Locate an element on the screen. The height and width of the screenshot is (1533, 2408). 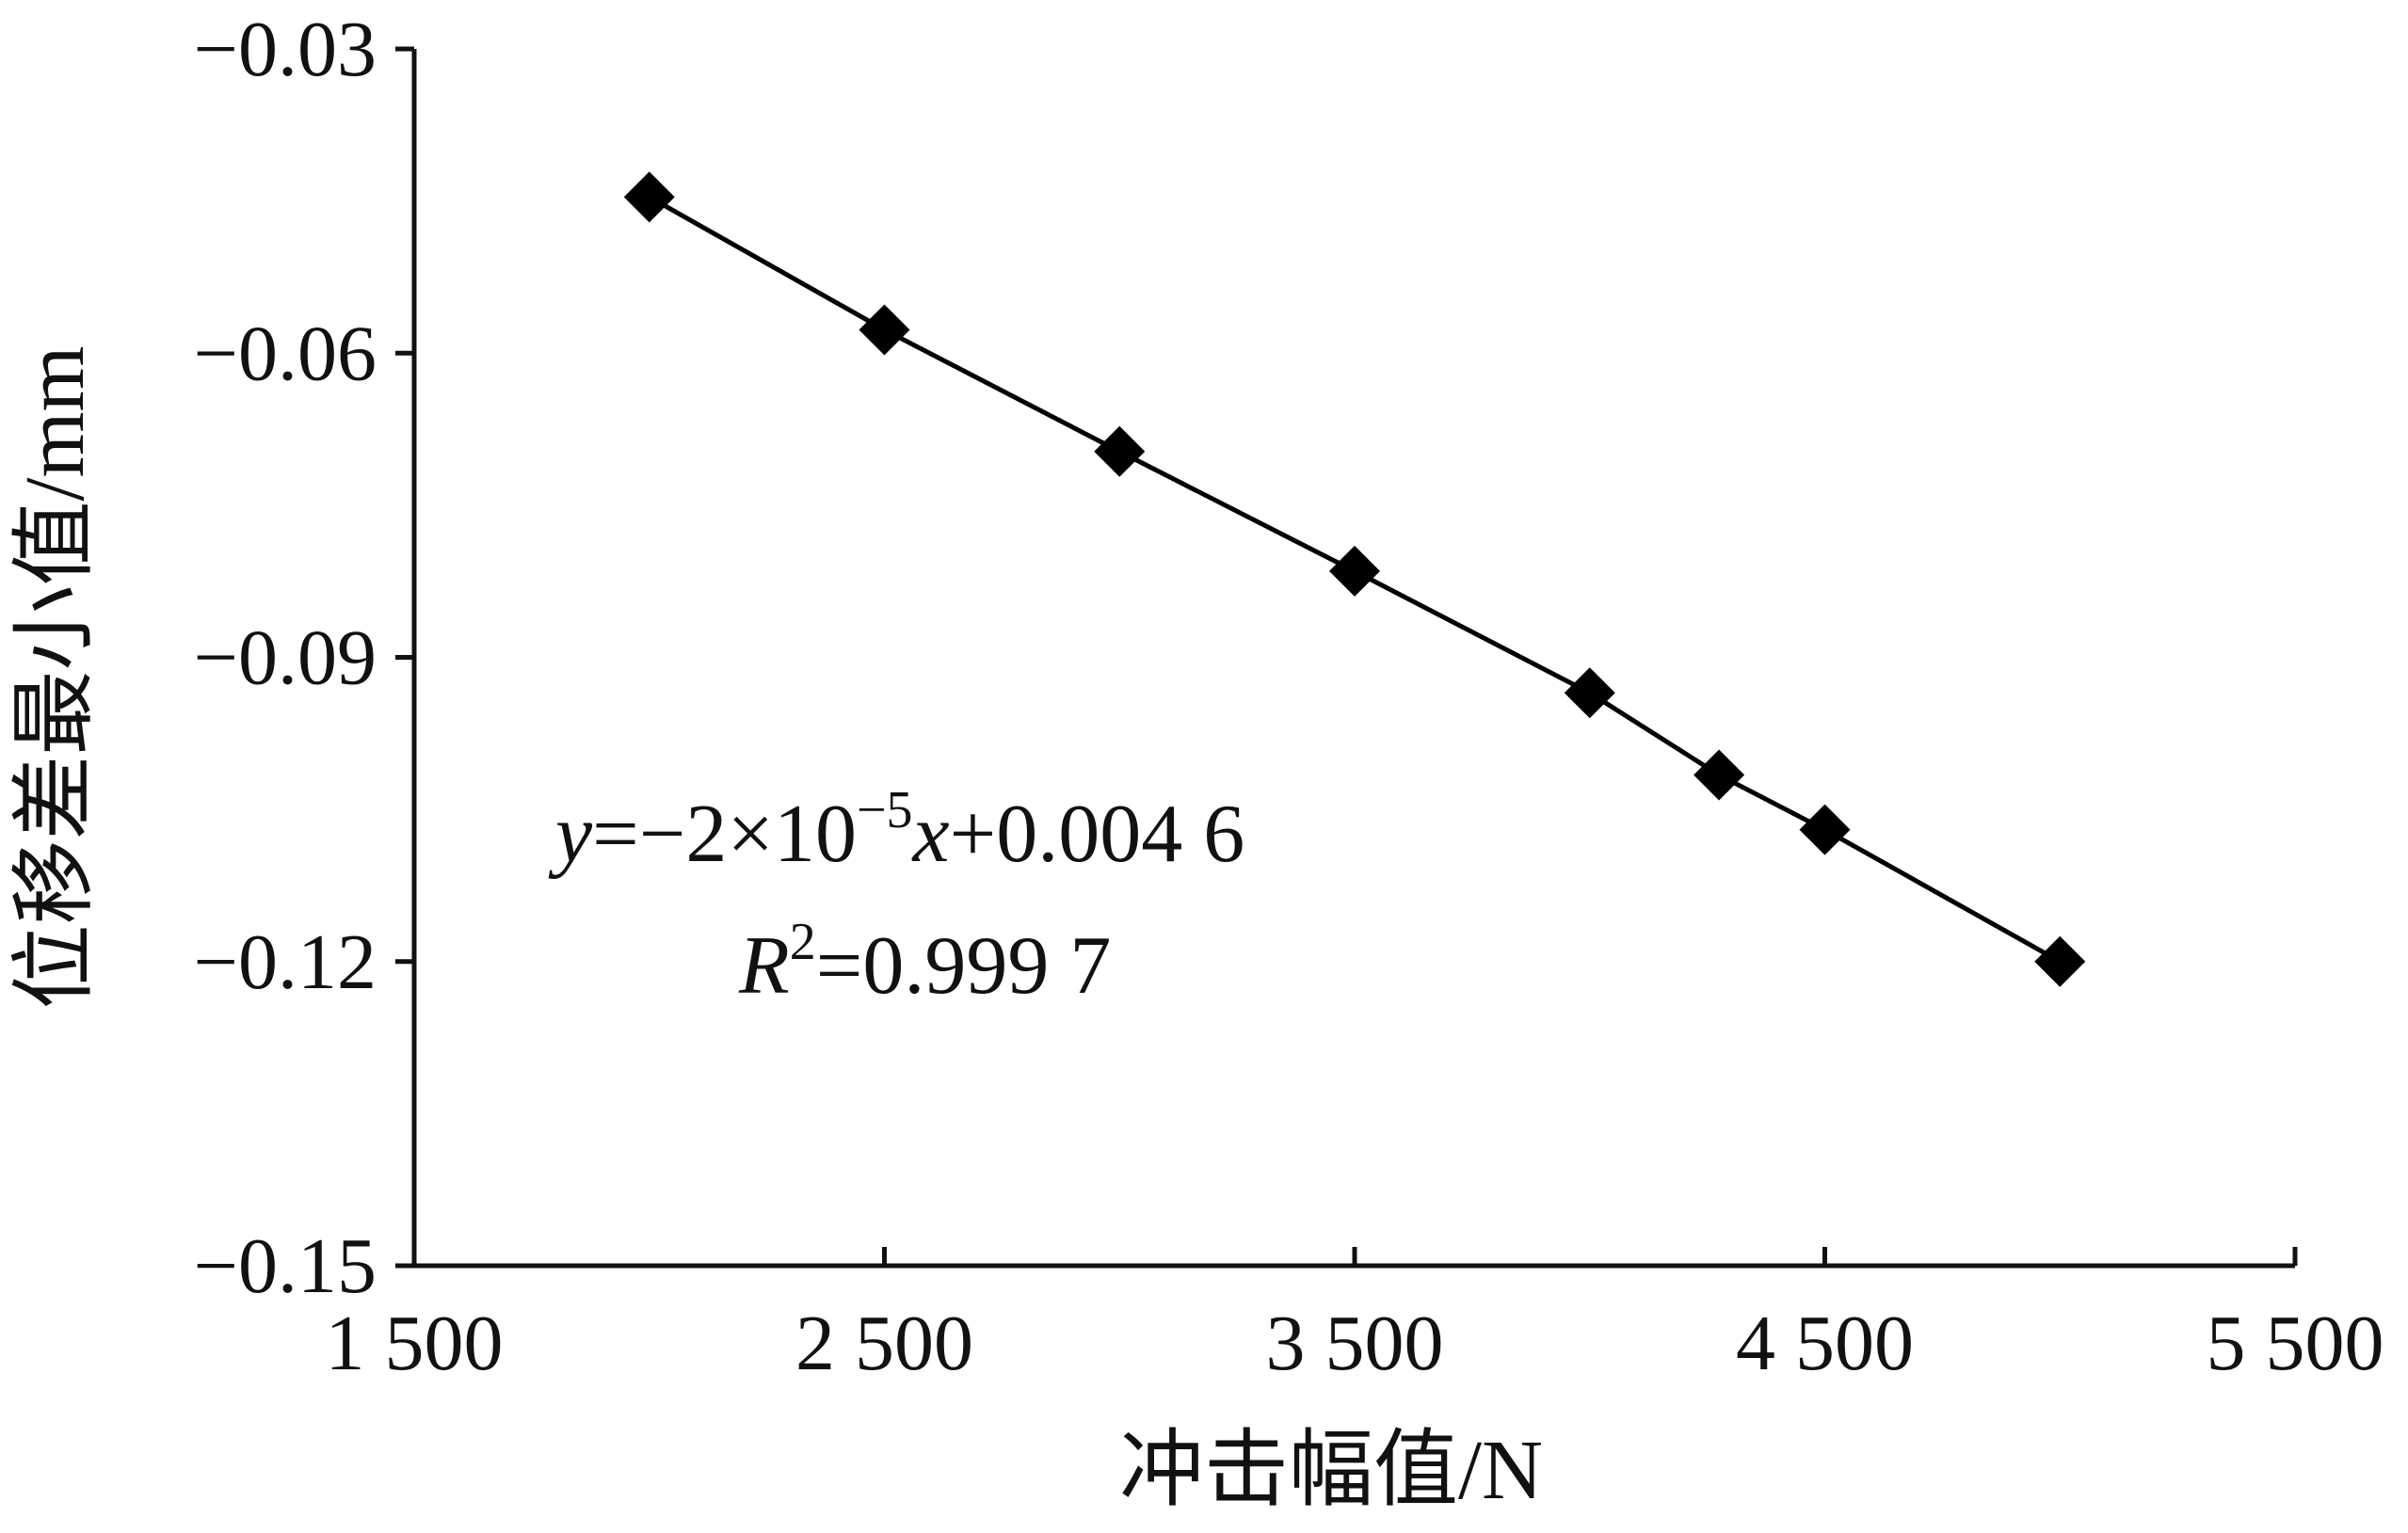
y-tick-label: −0.09 is located at coordinates (285, 658).